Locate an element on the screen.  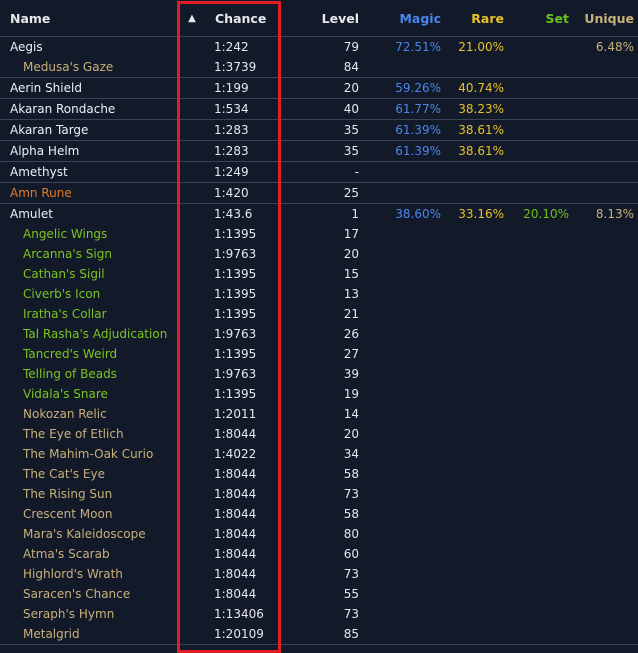
item-name: Angelic Wings is located at coordinates (65, 234).